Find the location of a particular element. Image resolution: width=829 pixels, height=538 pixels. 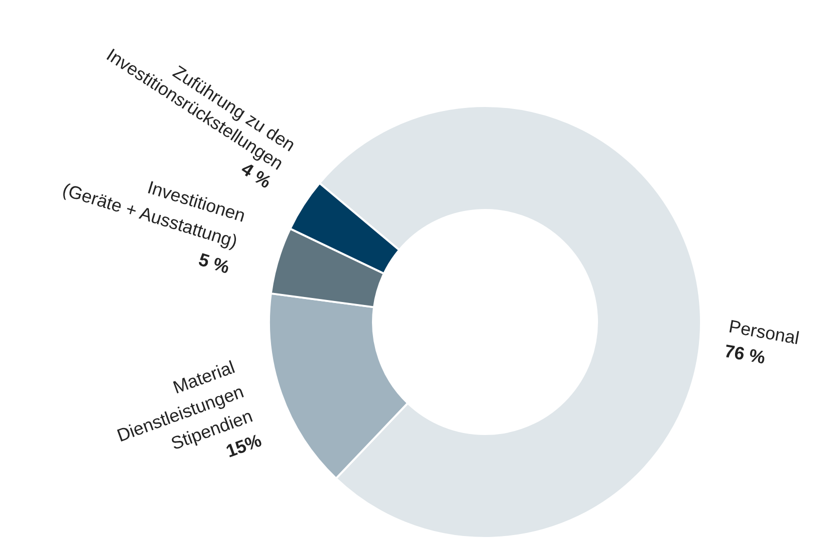

data-label: 76 % is located at coordinates (744, 354).